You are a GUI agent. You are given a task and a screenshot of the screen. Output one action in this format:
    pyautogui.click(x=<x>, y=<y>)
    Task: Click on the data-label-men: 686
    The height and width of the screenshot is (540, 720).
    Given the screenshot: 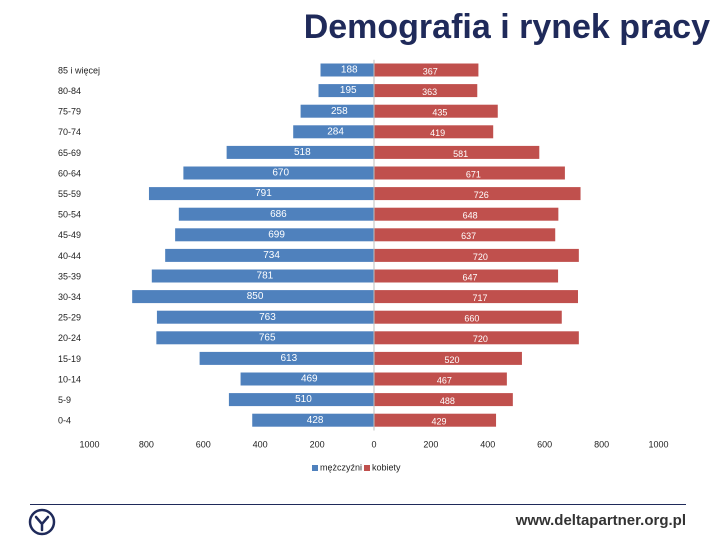 What is the action you would take?
    pyautogui.click(x=278, y=214)
    